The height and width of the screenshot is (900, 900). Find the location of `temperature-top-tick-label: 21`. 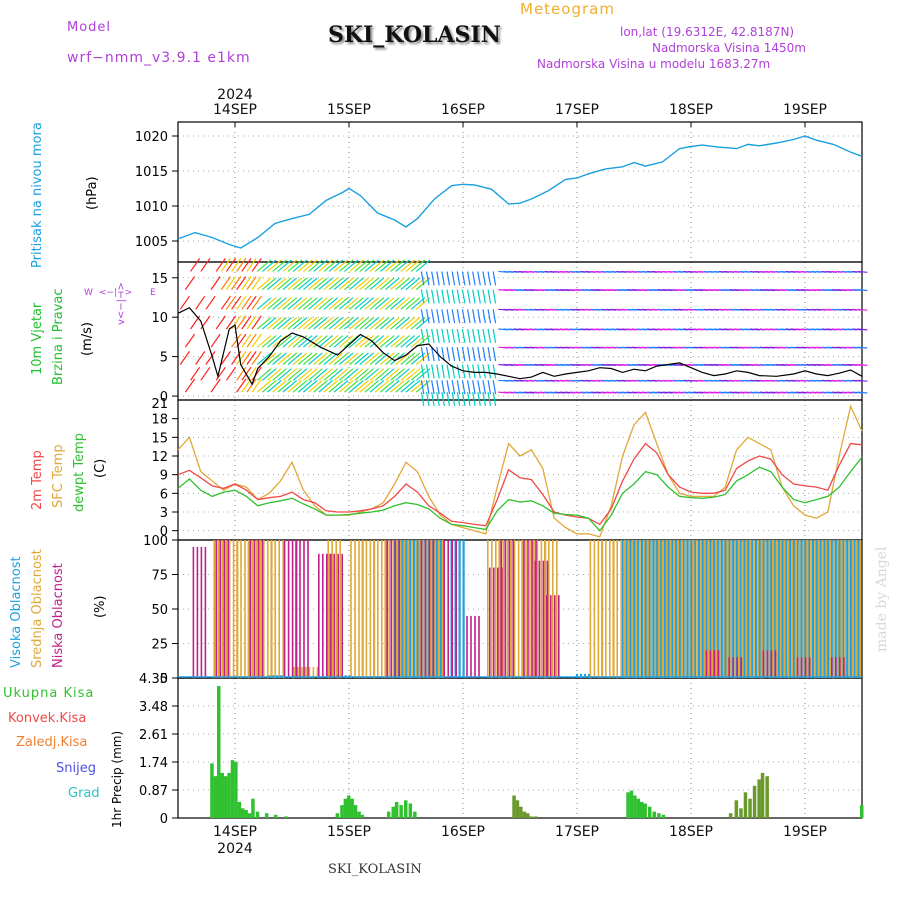

temperature-top-tick-label: 21 is located at coordinates (159, 404).